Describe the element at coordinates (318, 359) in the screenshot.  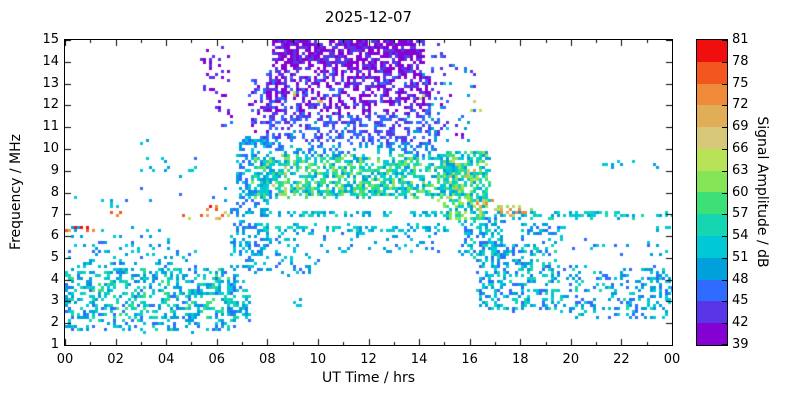
I see `x-tick-label: 10` at that location.